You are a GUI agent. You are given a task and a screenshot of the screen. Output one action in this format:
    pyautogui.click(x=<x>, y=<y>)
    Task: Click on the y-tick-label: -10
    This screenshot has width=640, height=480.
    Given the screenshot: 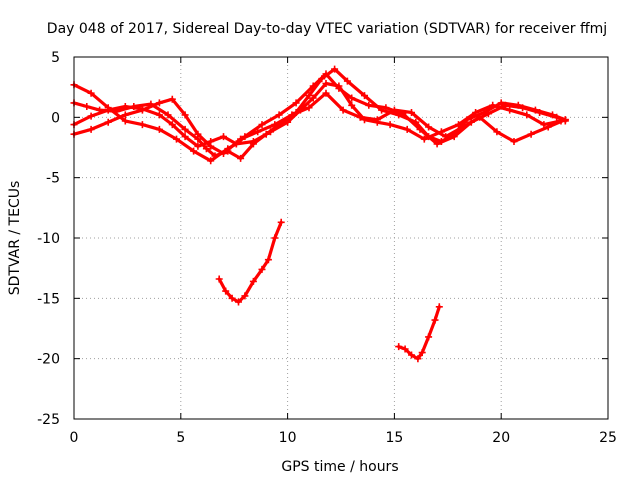 What is the action you would take?
    pyautogui.click(x=48, y=239)
    